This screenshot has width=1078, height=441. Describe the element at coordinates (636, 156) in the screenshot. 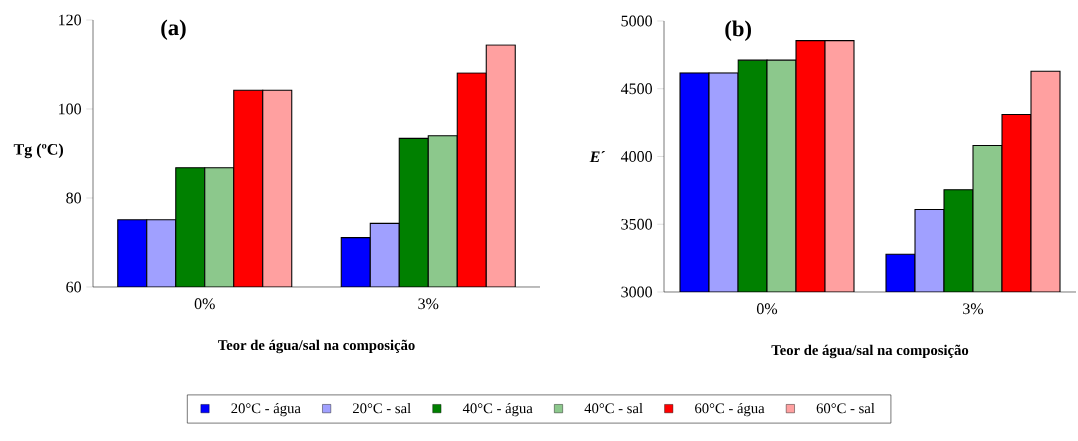

I see `y-tick-label: 4000` at that location.